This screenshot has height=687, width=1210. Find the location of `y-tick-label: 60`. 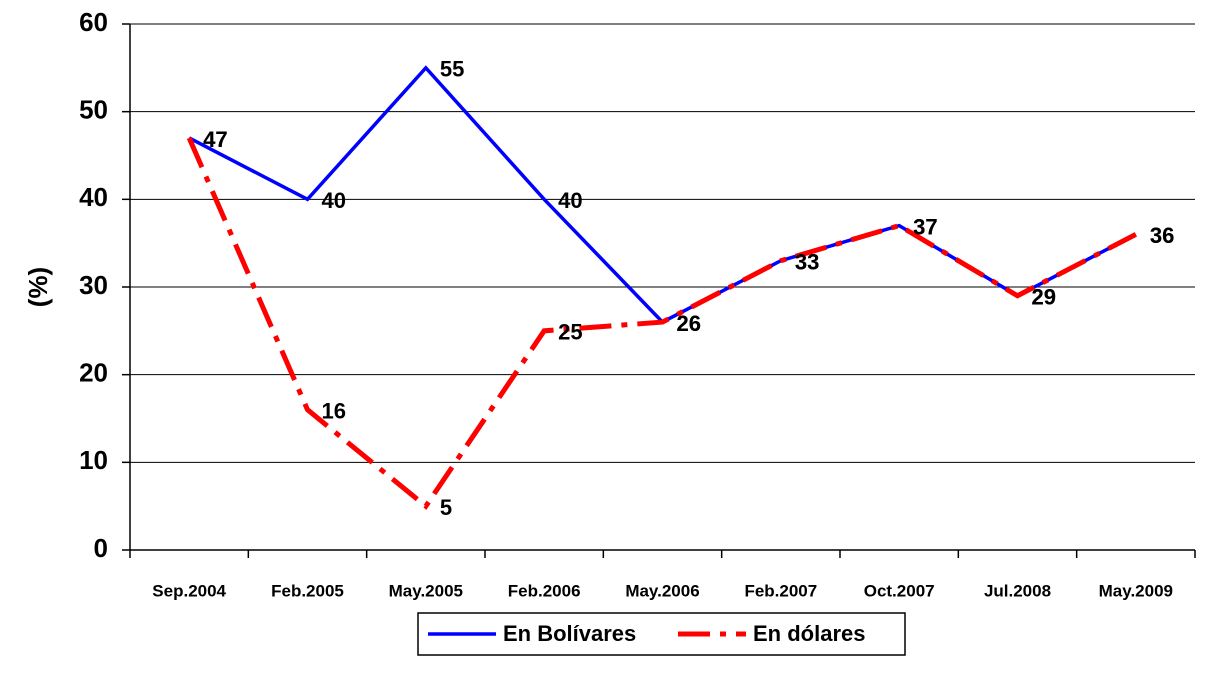

y-tick-label: 60 is located at coordinates (93, 22).